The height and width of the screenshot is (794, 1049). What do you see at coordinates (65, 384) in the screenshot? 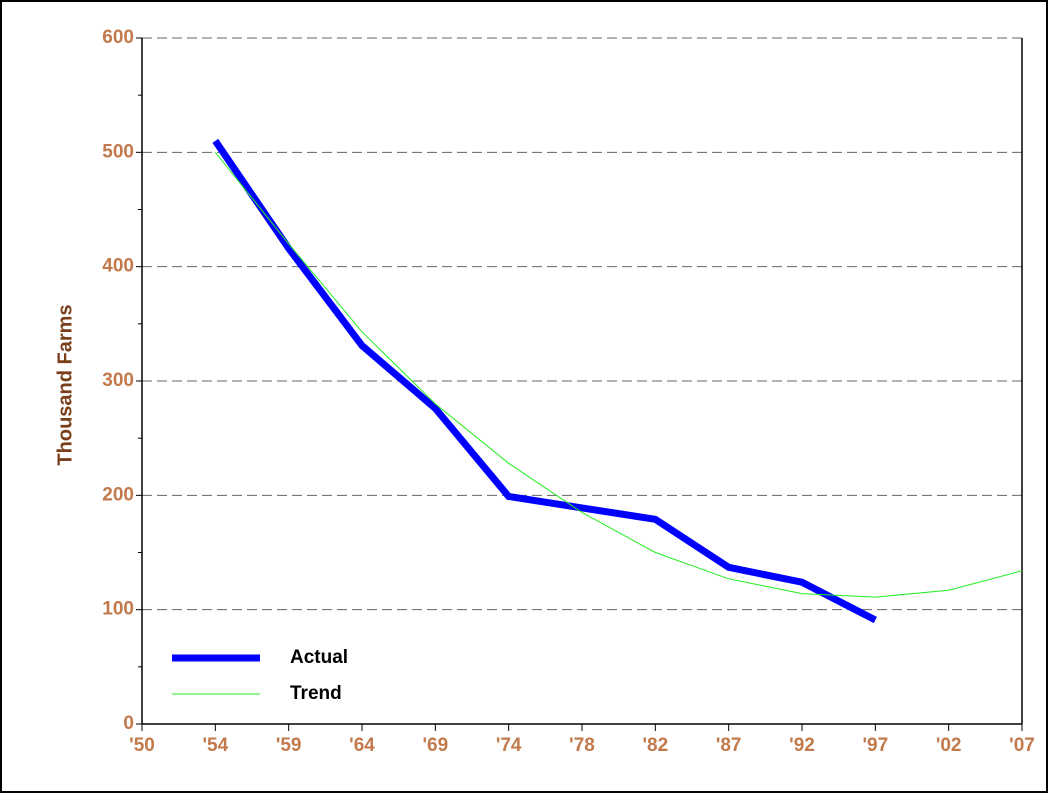
I see `y-axis-label: Thousand Farms` at bounding box center [65, 384].